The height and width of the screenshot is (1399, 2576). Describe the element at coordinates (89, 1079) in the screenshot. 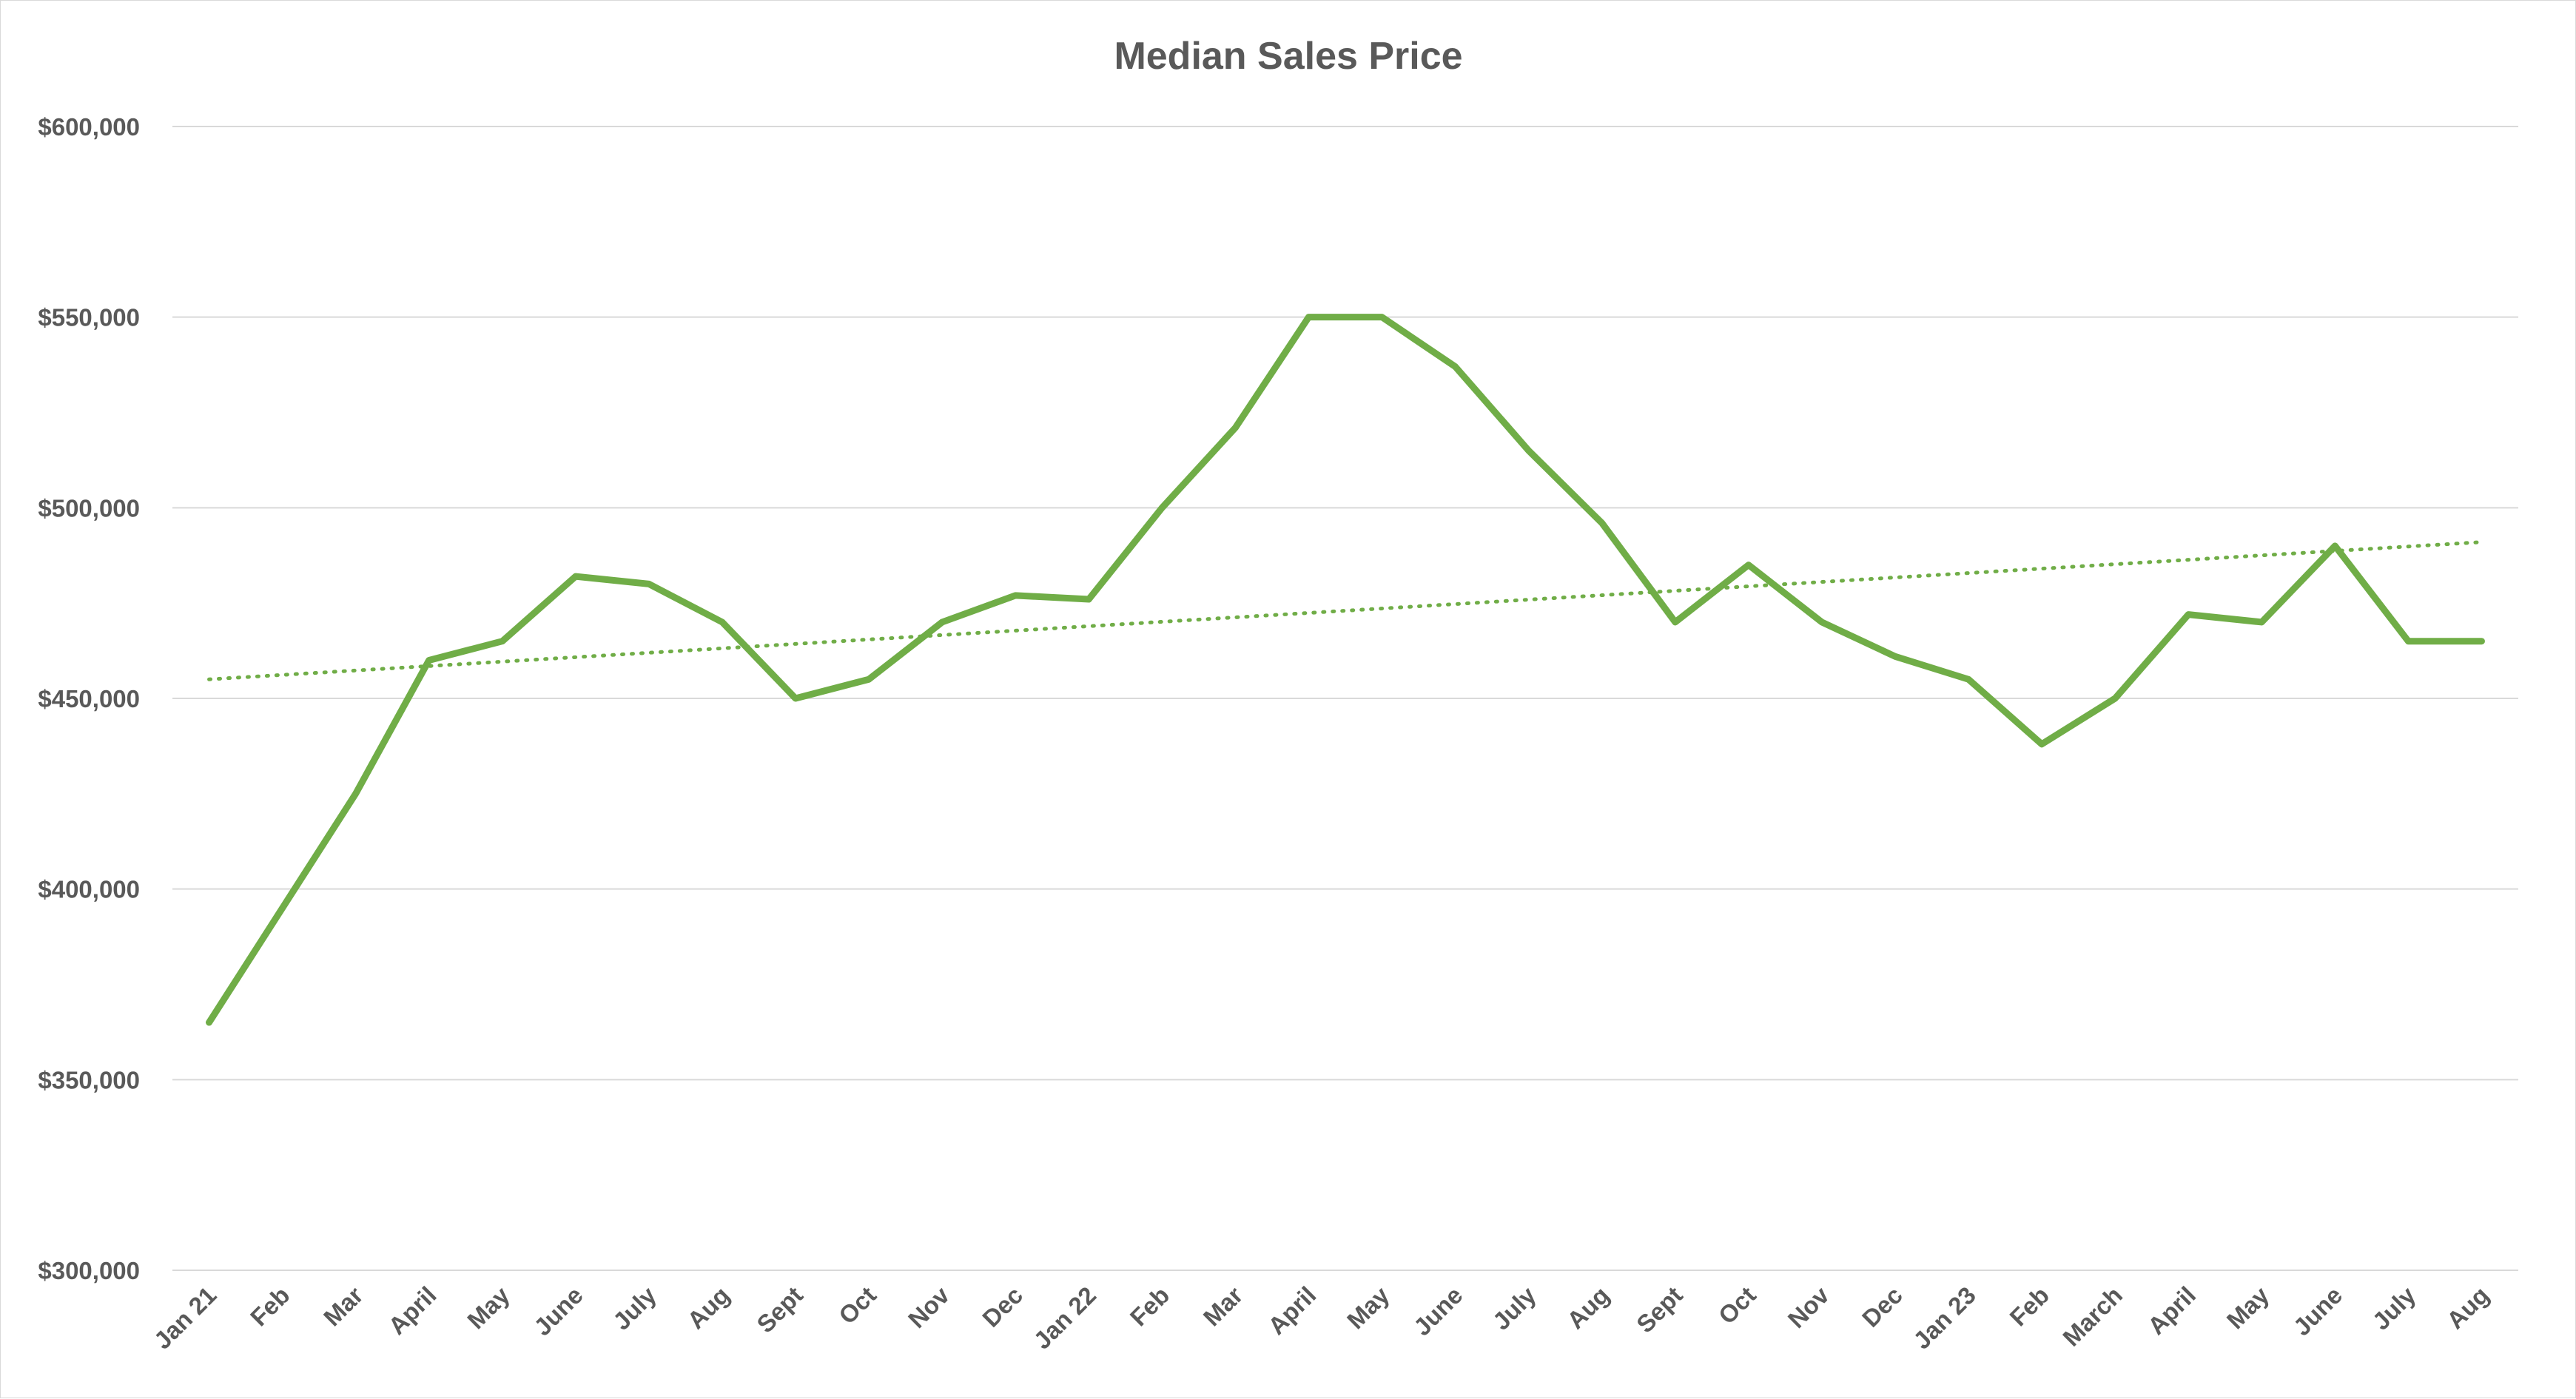

I see `y-tick-label: $350,000` at that location.